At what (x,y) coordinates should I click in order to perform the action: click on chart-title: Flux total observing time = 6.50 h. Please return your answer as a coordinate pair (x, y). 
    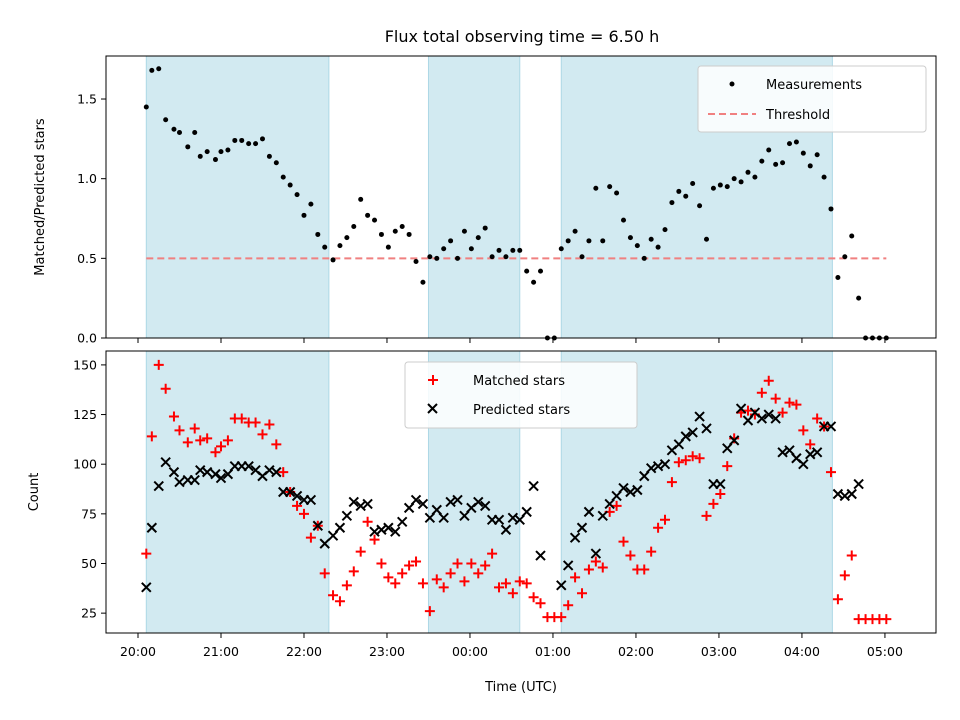
    Looking at the image, I should click on (522, 36).